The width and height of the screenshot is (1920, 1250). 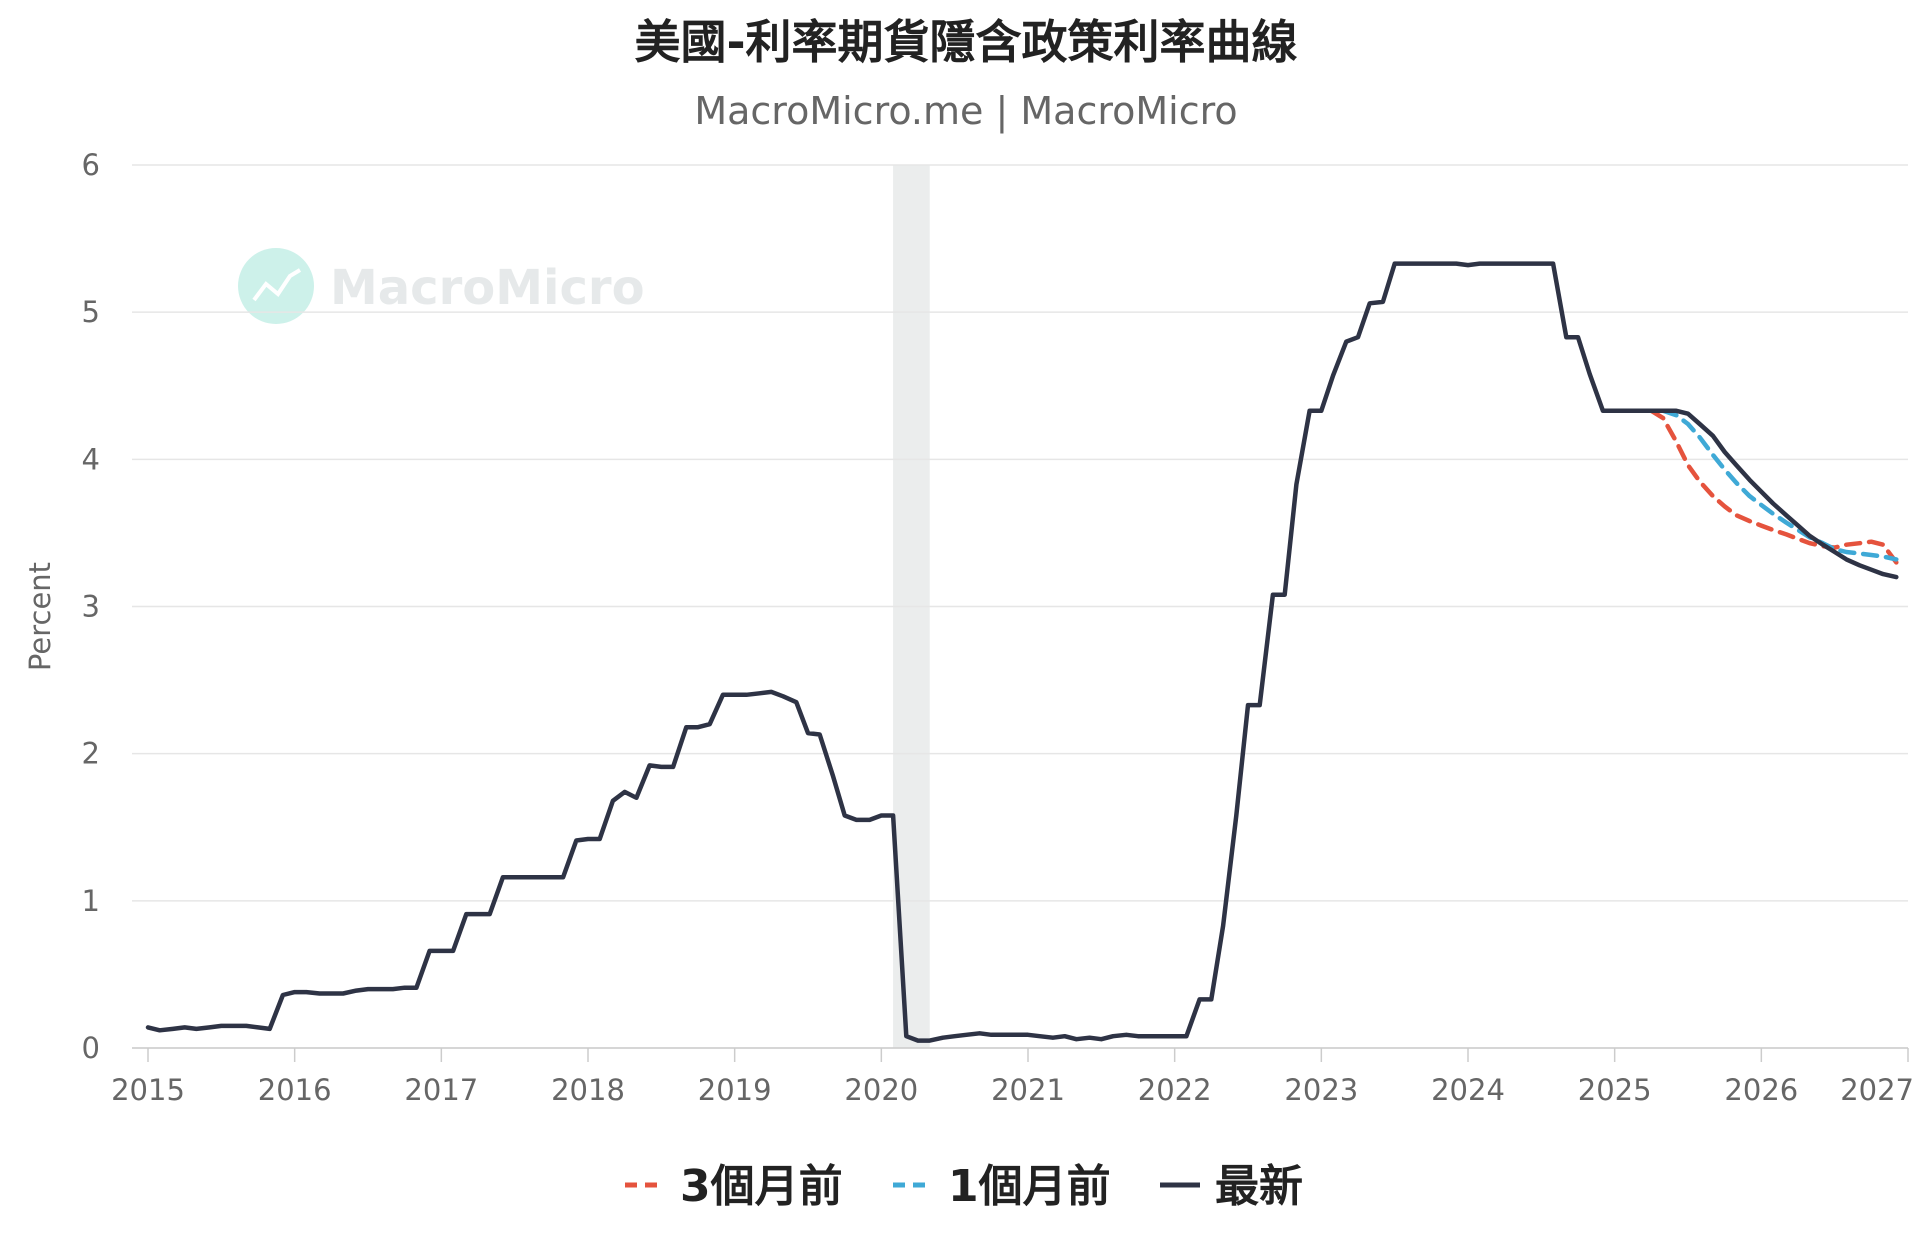 What do you see at coordinates (881, 1090) in the screenshot?
I see `x-tick-label: 2020` at bounding box center [881, 1090].